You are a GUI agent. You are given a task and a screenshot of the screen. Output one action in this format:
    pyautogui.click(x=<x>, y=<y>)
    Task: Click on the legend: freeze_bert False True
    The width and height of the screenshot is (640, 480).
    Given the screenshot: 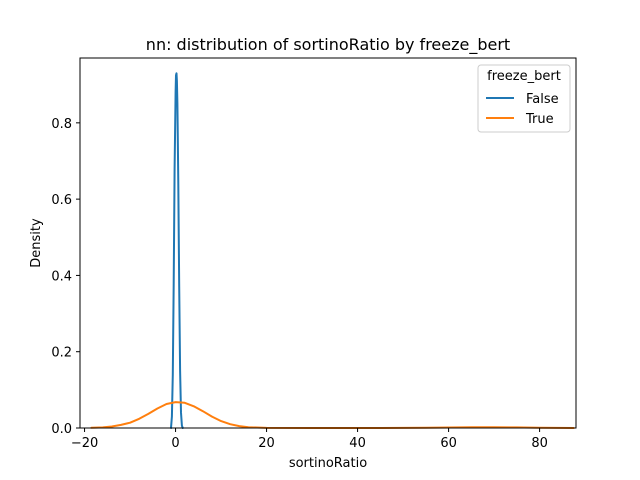 What is the action you would take?
    pyautogui.click(x=524, y=98)
    